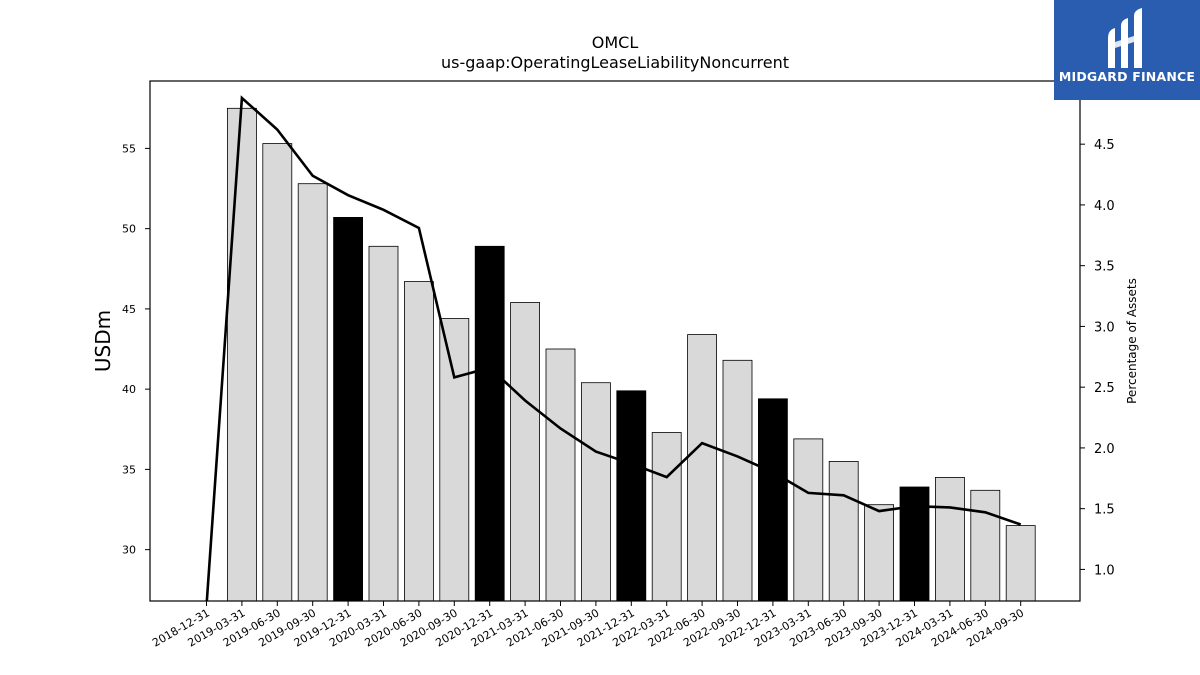  I want to click on logo-text: MIDGARD FINANCE, so click(1127, 76).